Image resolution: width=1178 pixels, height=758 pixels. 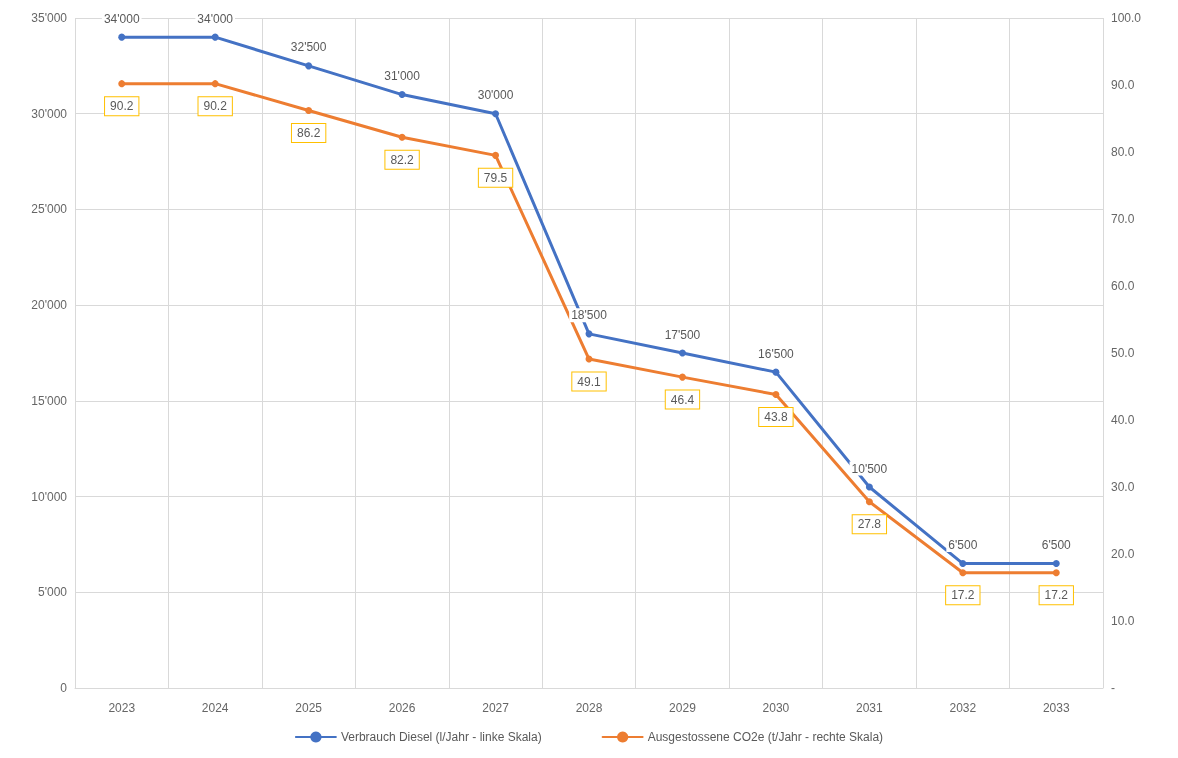 I want to click on y2-tick-label: 40.0, so click(x=1123, y=420).